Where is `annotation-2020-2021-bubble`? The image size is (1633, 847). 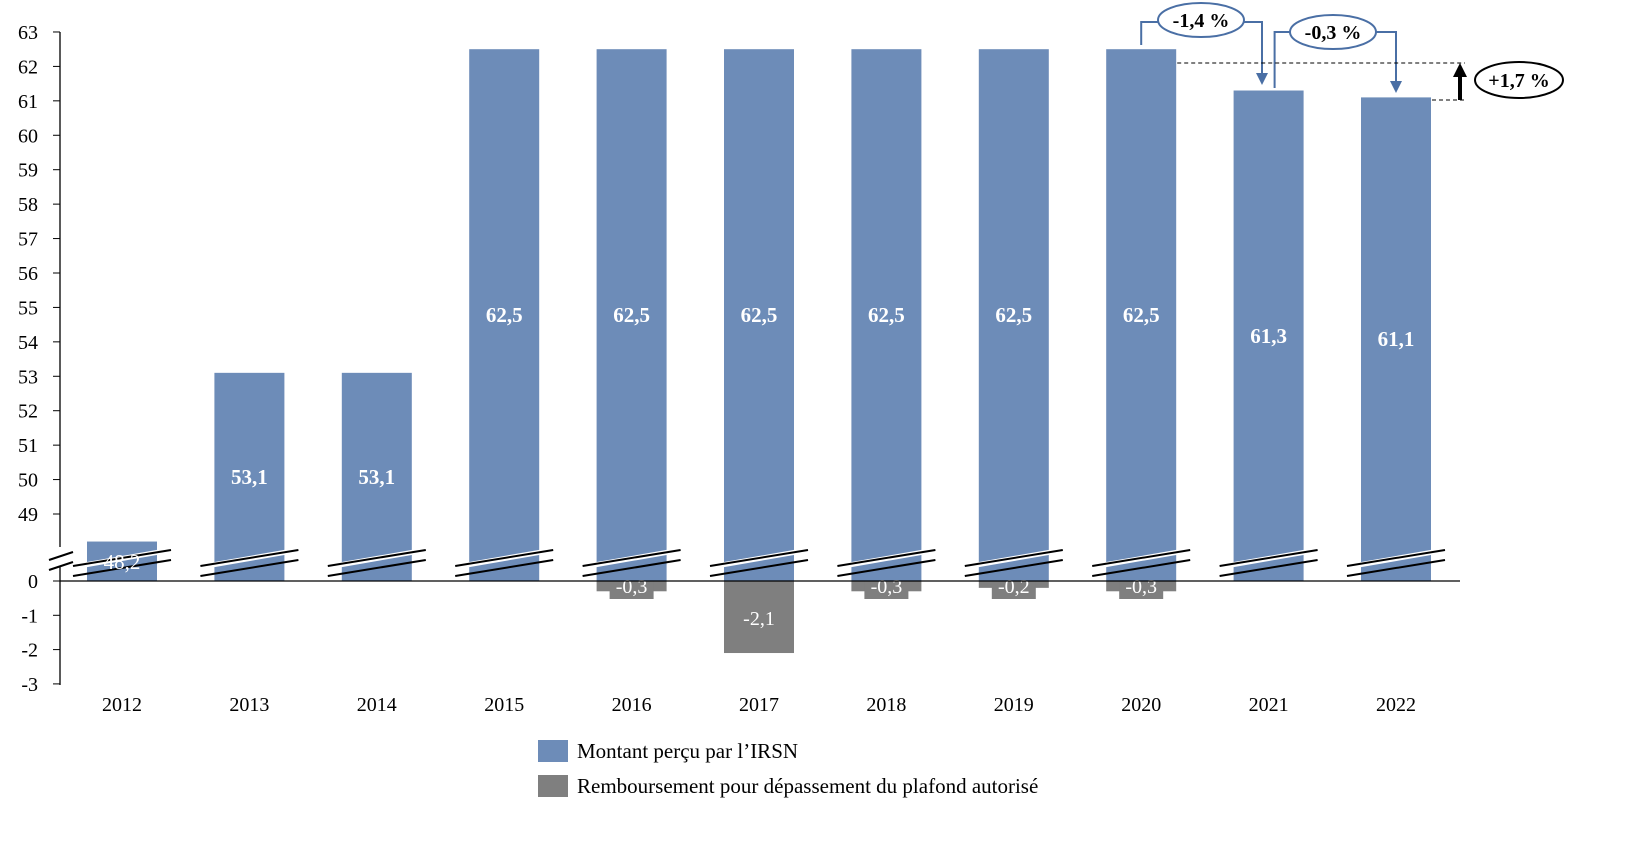
annotation-2020-2021-bubble is located at coordinates (1201, 20).